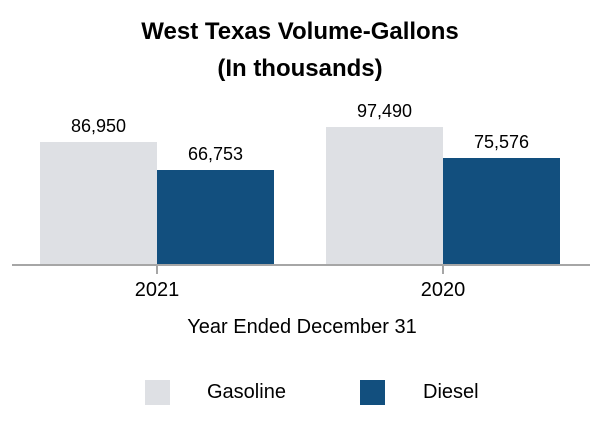 Image resolution: width=600 pixels, height=430 pixels. Describe the element at coordinates (157, 270) in the screenshot. I see `x-axis-tick-2021` at that location.